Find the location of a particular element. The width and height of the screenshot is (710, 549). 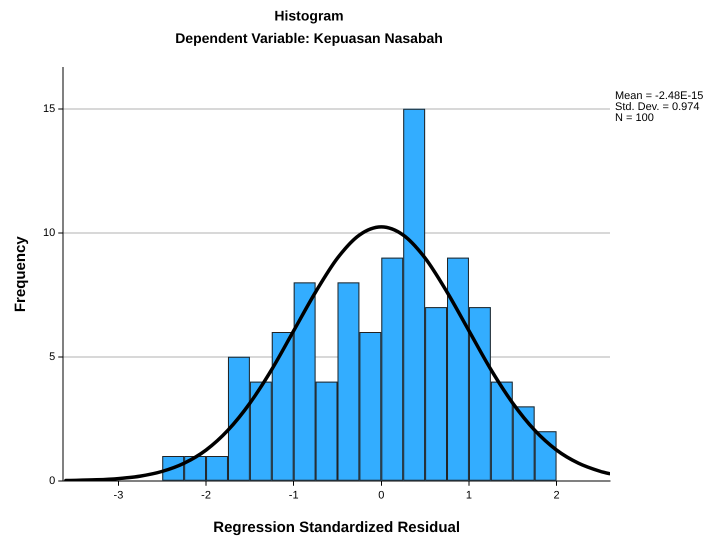

x-tick-label: 2 is located at coordinates (556, 495).